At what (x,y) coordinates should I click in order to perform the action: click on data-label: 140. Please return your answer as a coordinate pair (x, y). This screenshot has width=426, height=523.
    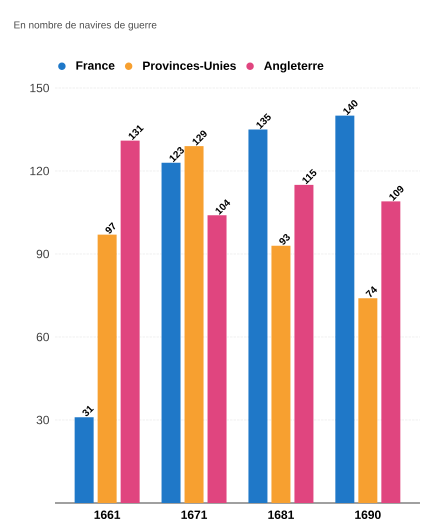
    Looking at the image, I should click on (350, 108).